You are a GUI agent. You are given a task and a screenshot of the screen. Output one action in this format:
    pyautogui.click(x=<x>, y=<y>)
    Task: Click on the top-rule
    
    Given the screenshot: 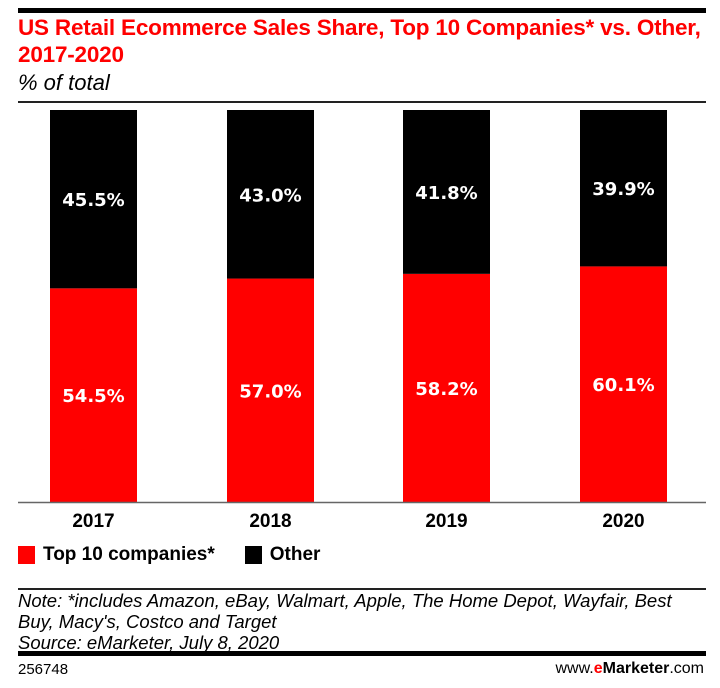 What is the action you would take?
    pyautogui.click(x=362, y=10)
    